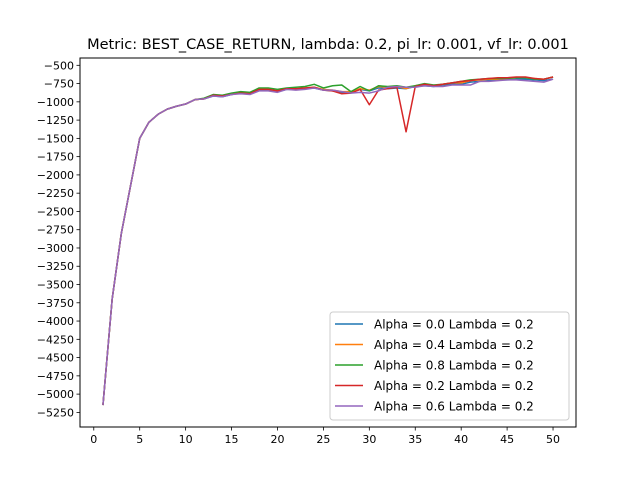  I want to click on x-tick-label: 10, so click(186, 439).